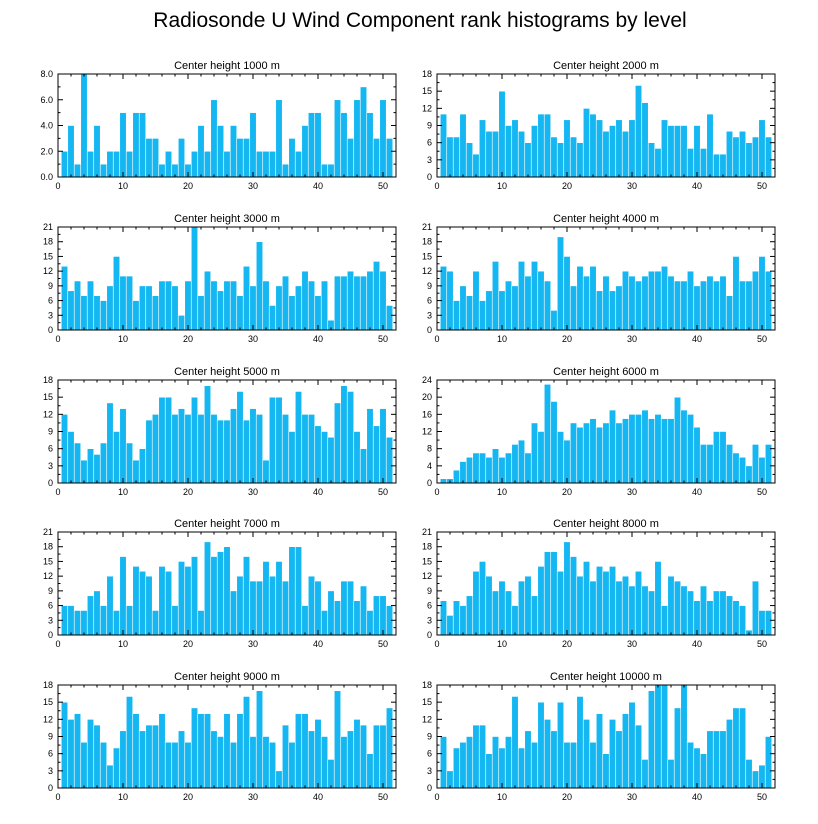  I want to click on x-tick-label: 40, so click(697, 492).